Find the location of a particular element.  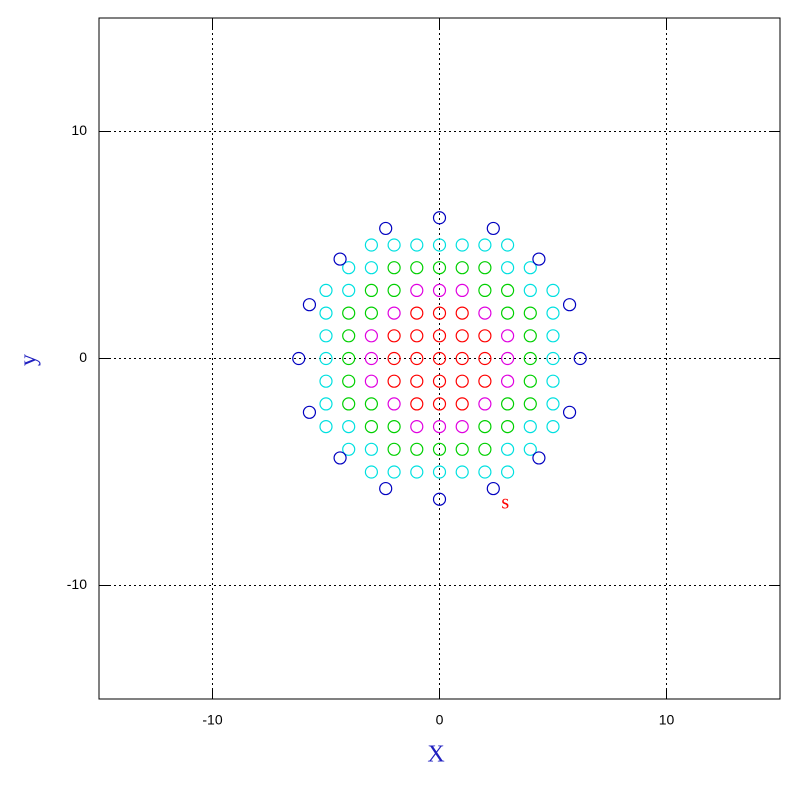

x-axis-label: X is located at coordinates (435, 755).